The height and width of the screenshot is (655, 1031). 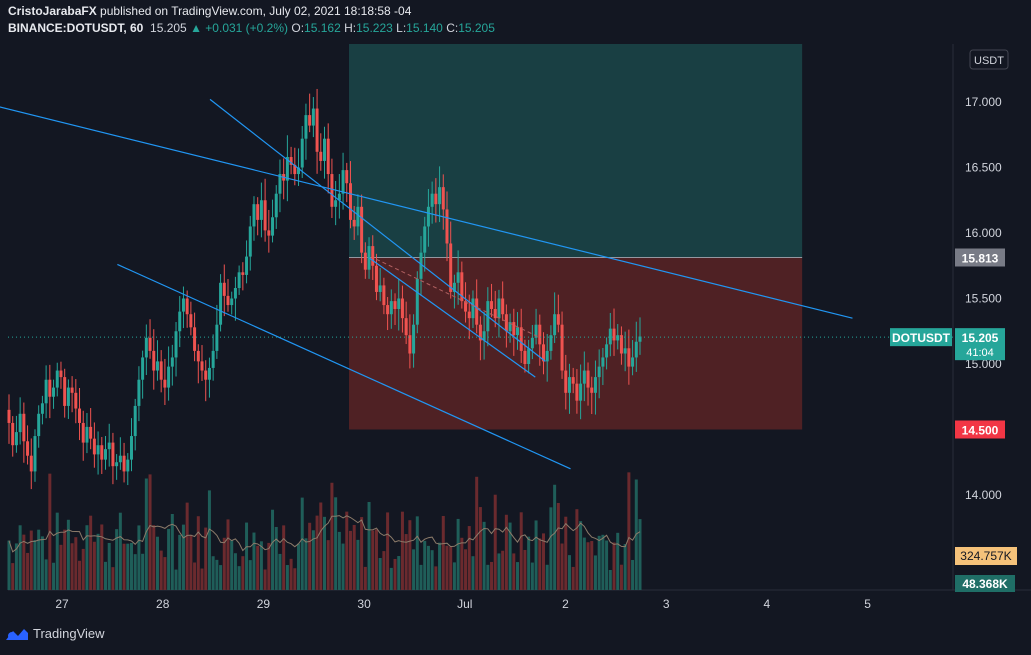 What do you see at coordinates (76, 28) in the screenshot?
I see `symbol-label: BINANCE:DOTUSDT, 60` at bounding box center [76, 28].